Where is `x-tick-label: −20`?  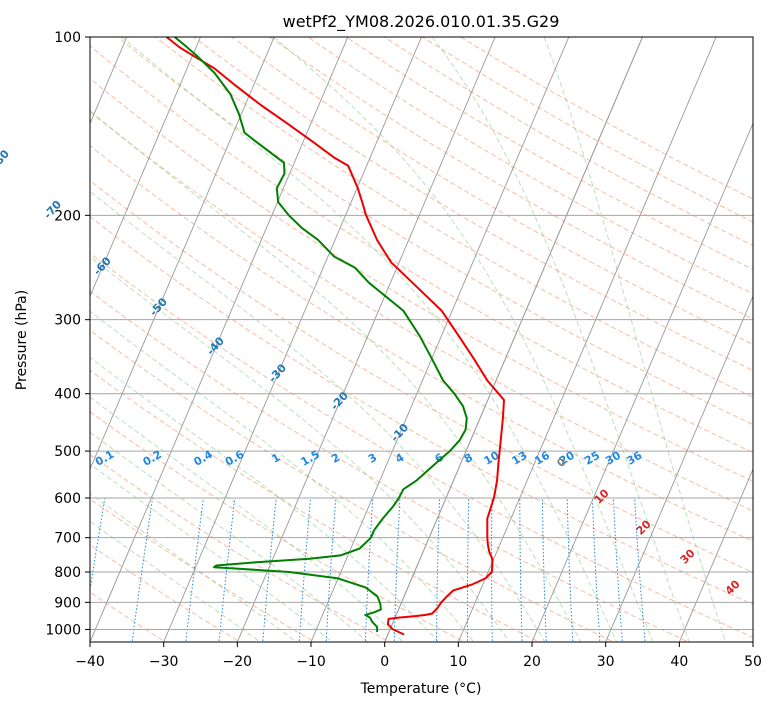 x-tick-label: −20 is located at coordinates (238, 662).